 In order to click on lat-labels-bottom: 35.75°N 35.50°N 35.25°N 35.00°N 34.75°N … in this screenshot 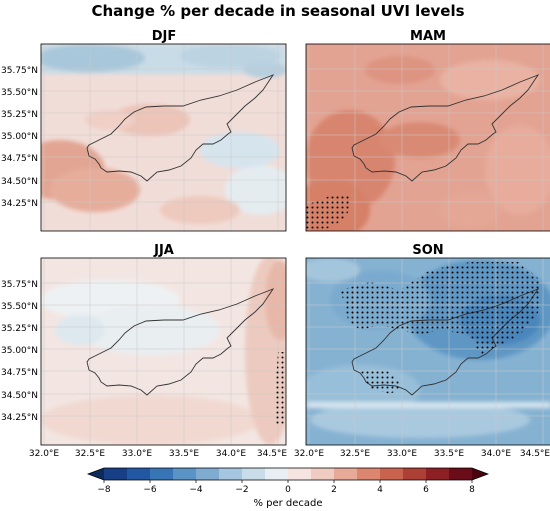, I will do `click(19, 351)`.